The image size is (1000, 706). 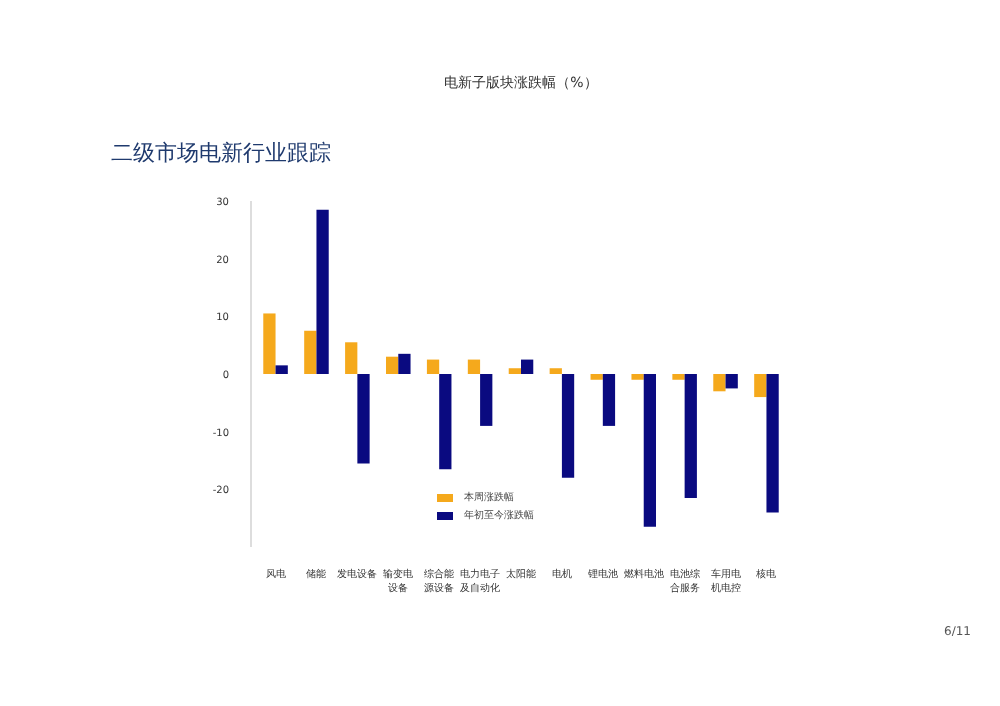 I want to click on chart-subtitle: 二级市场电新行业跟踪, so click(x=221, y=153).